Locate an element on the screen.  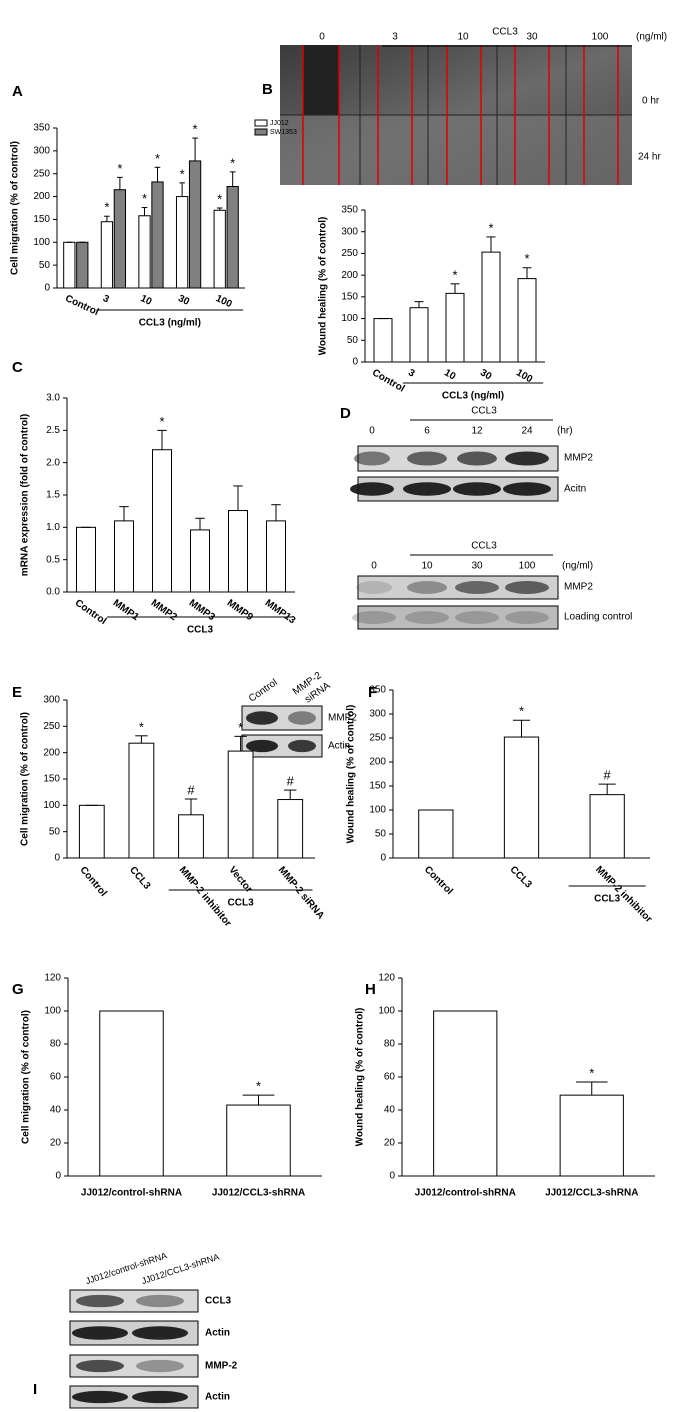
row-label: Actin is located at coordinates (339, 746).